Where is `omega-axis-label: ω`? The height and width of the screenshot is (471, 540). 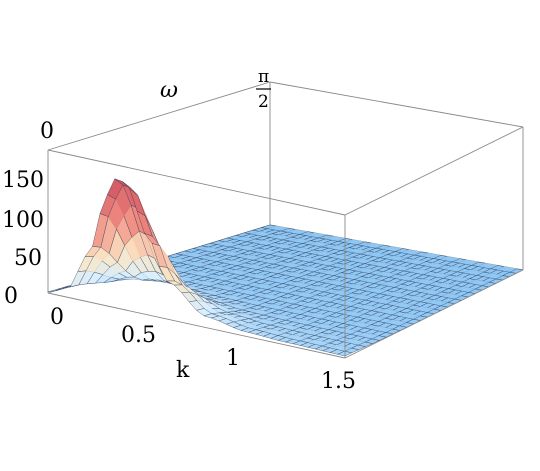 omega-axis-label: ω is located at coordinates (169, 90).